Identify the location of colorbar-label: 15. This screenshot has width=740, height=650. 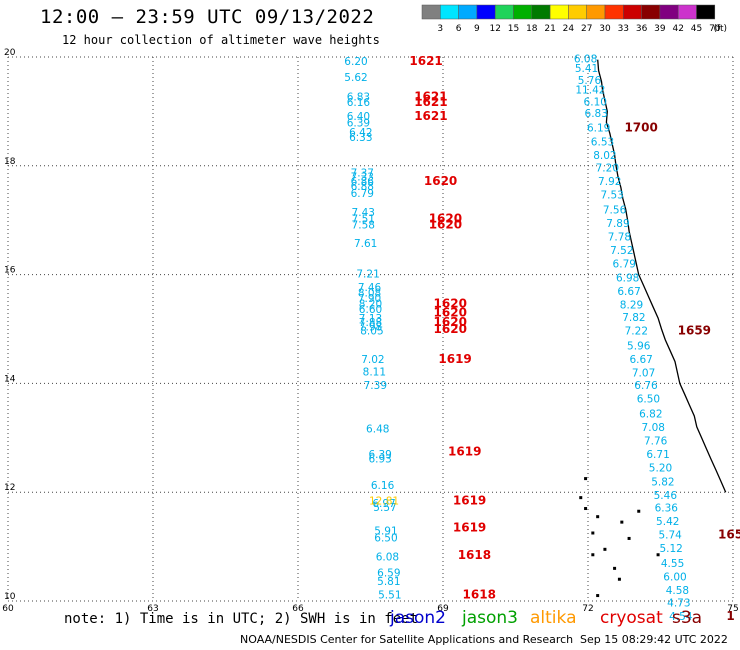
(513, 29).